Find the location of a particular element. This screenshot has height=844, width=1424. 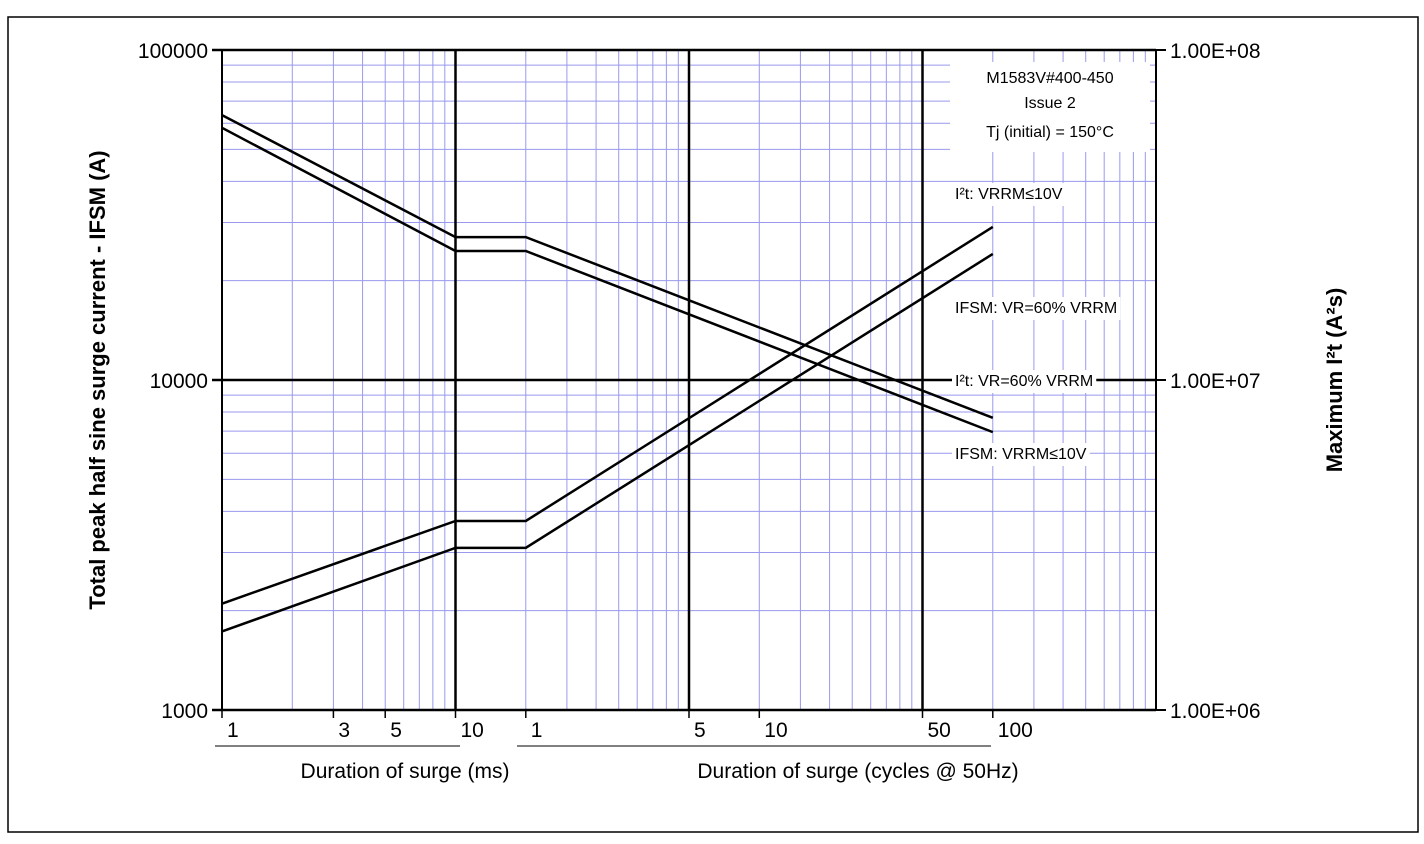

series-label: IFSM: VRRM≤10V is located at coordinates (1021, 454).